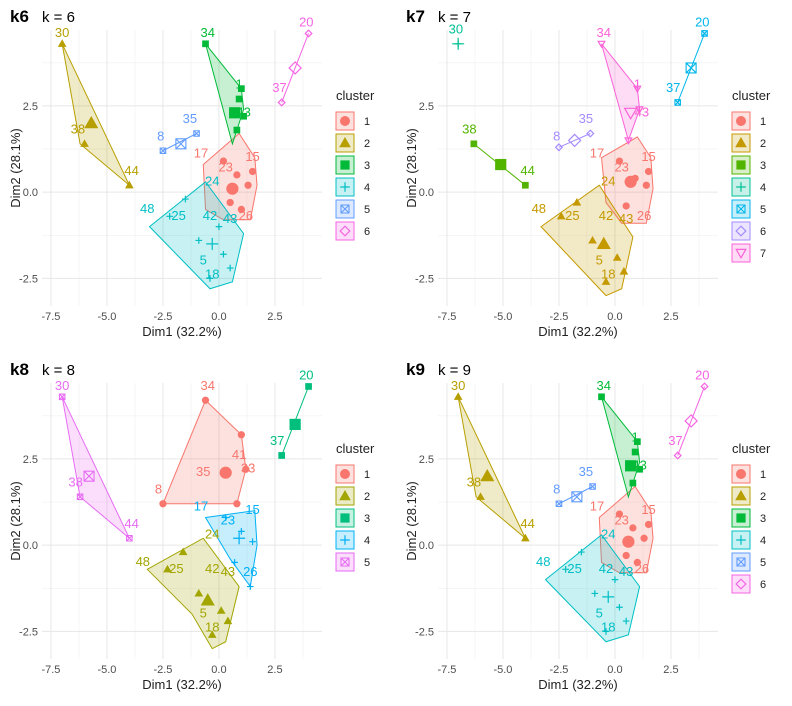 This screenshot has height=706, width=792. What do you see at coordinates (19, 369) in the screenshot?
I see `panel-tag: k8` at bounding box center [19, 369].